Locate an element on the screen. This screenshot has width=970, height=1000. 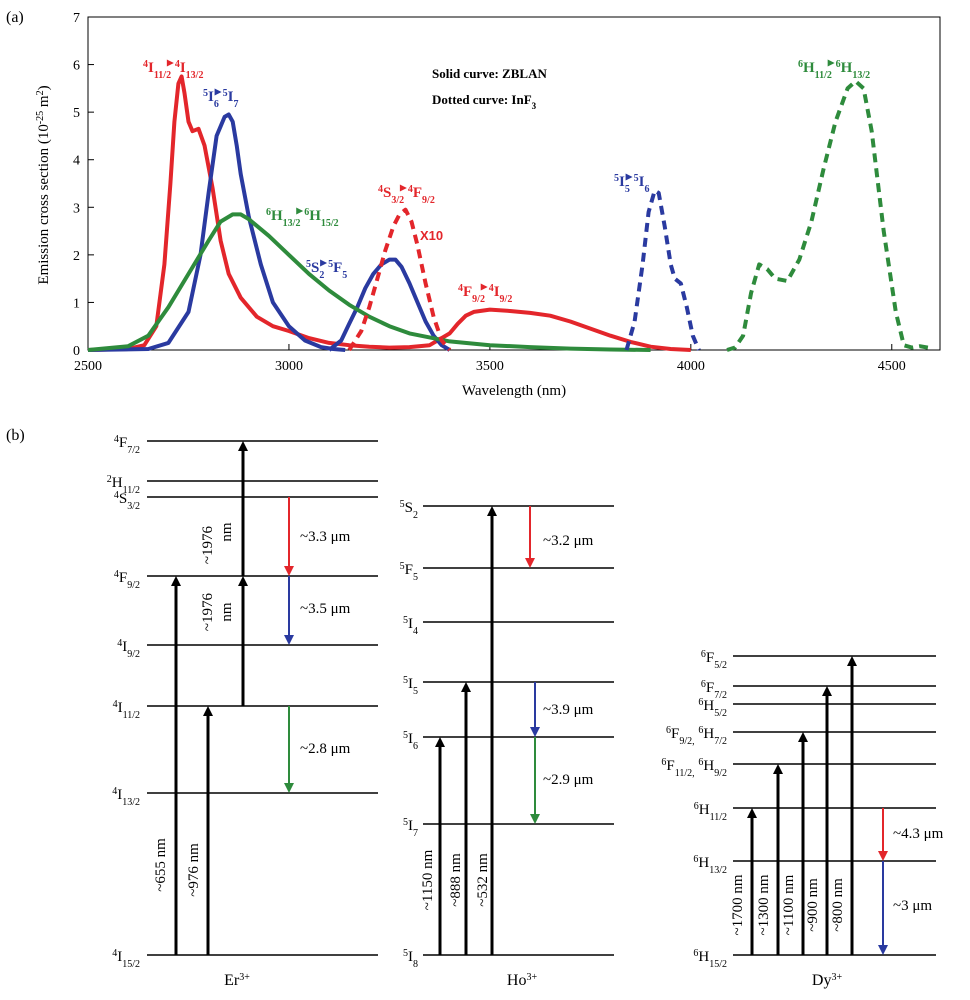
level-label: 5I5 is located at coordinates (410, 686).